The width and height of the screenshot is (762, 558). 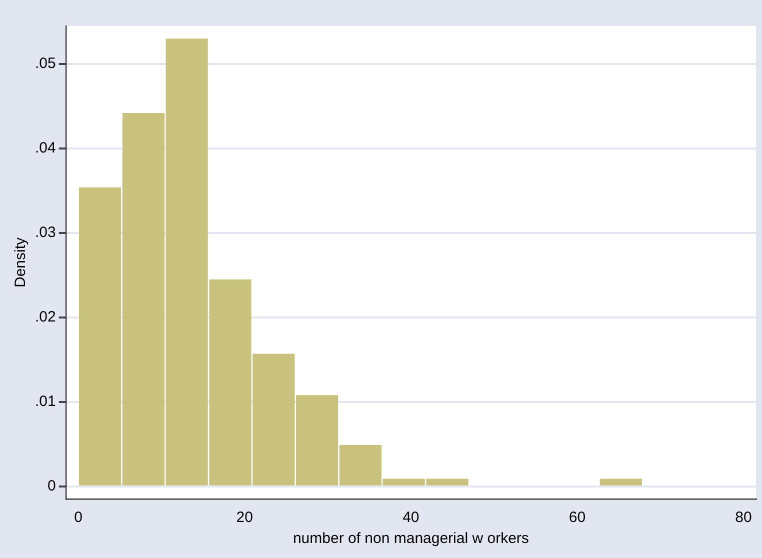 I want to click on y-tick-label: .05, so click(x=45, y=63).